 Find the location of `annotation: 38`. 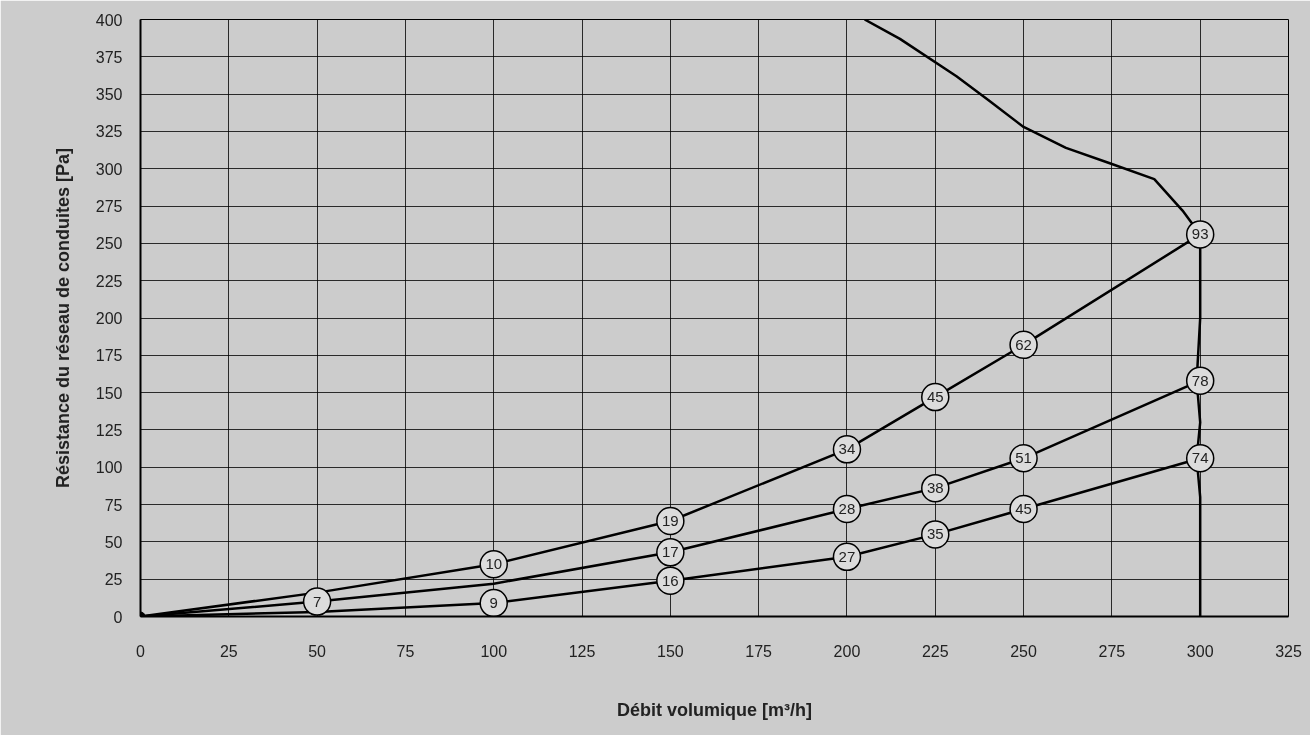

annotation: 38 is located at coordinates (935, 488).